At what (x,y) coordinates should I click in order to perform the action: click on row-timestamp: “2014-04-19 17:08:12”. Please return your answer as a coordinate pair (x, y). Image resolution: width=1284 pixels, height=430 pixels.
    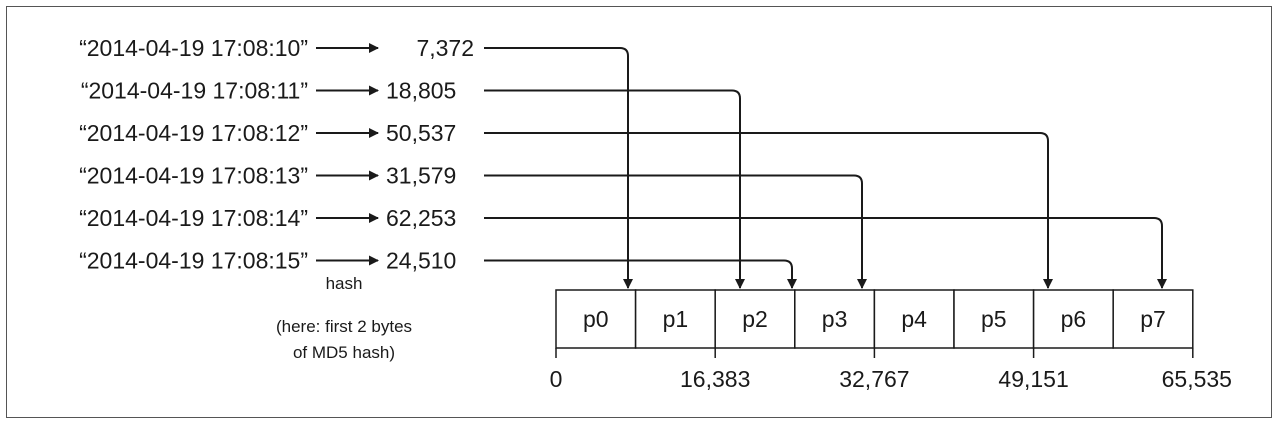
    Looking at the image, I should click on (193, 133).